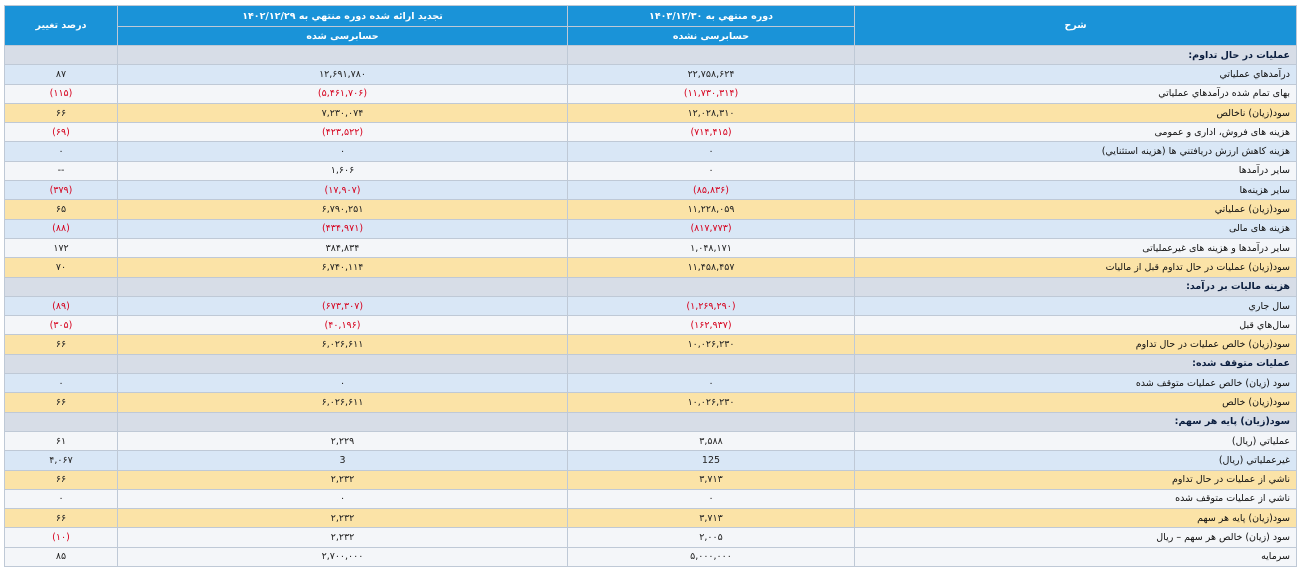 This screenshot has width=1309, height=587. What do you see at coordinates (650, 557) in the screenshot?
I see `table-row: سرمايه ۵,۰۰۰,۰۰۰ ۲,۷۰۰,۰۰۰ ۸۵` at bounding box center [650, 557].